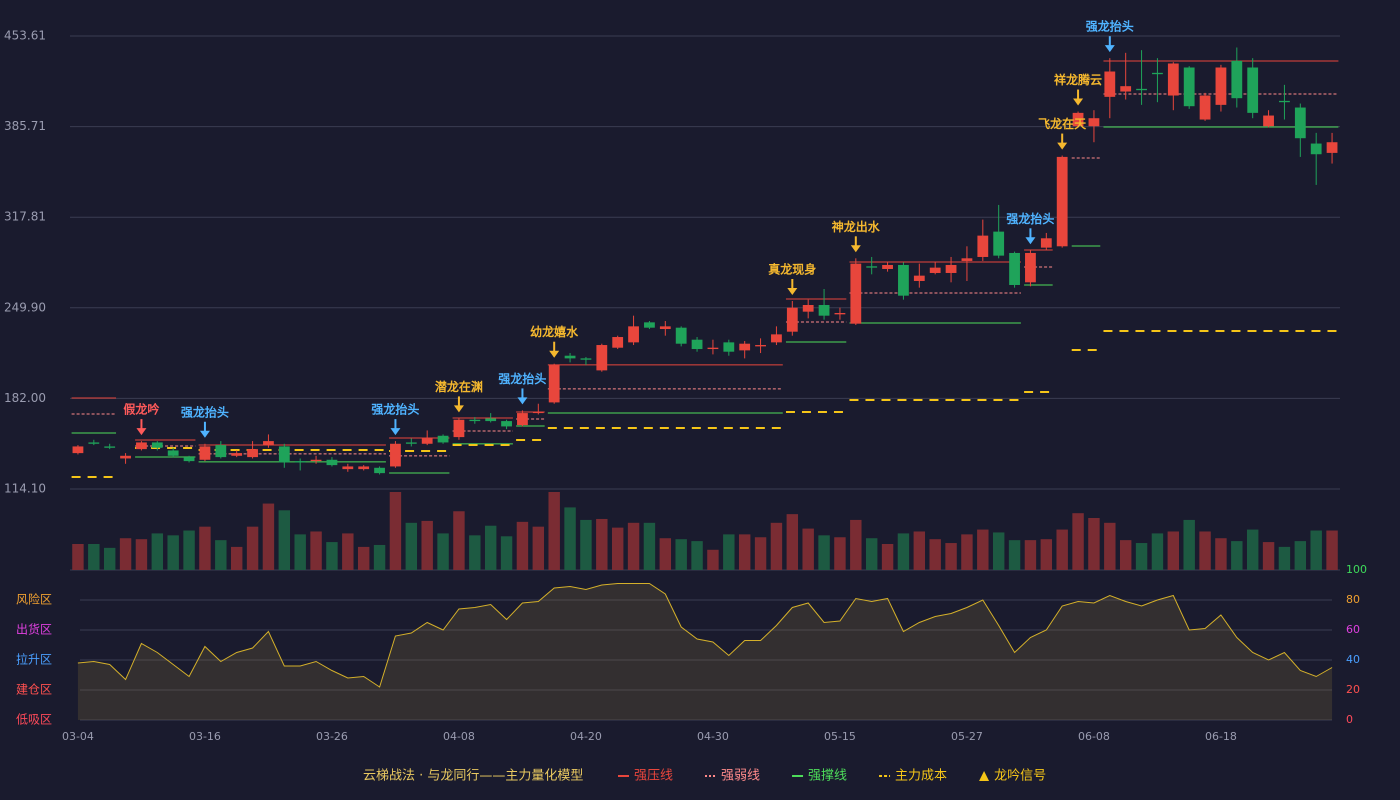  Describe the element at coordinates (984, 776) in the screenshot. I see `legend-swatch` at that location.